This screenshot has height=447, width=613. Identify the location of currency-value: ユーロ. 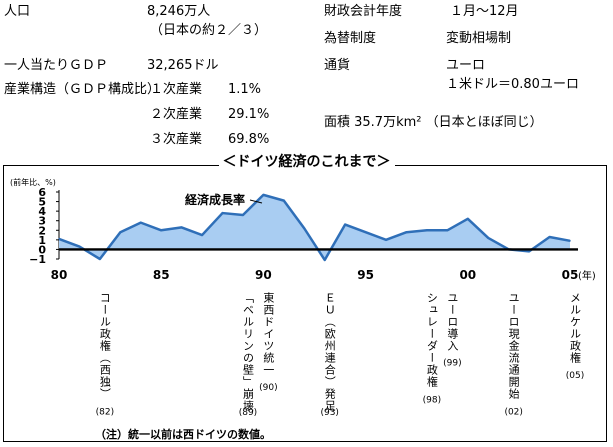
(466, 65).